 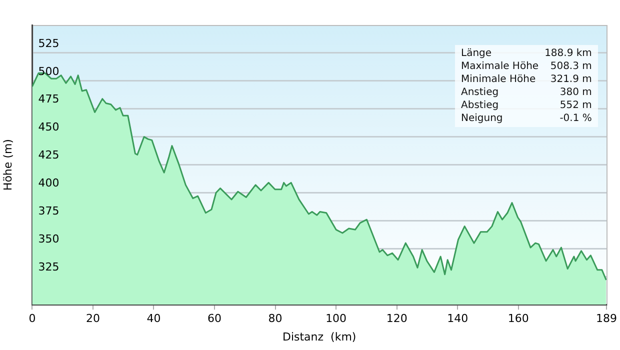 I want to click on annotation: 321.9 m, so click(x=570, y=79).